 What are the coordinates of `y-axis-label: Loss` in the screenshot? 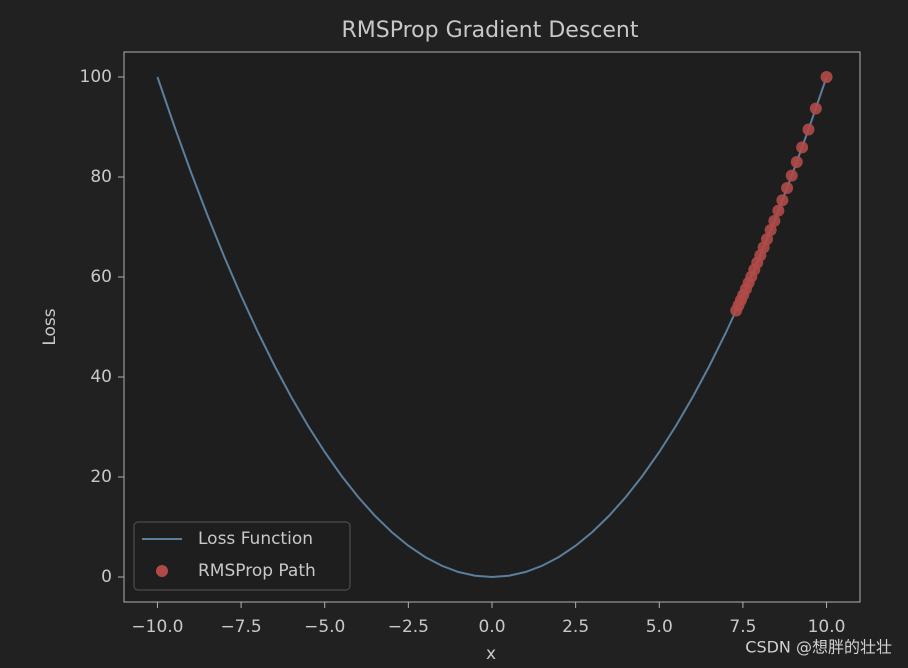 It's located at (50, 326).